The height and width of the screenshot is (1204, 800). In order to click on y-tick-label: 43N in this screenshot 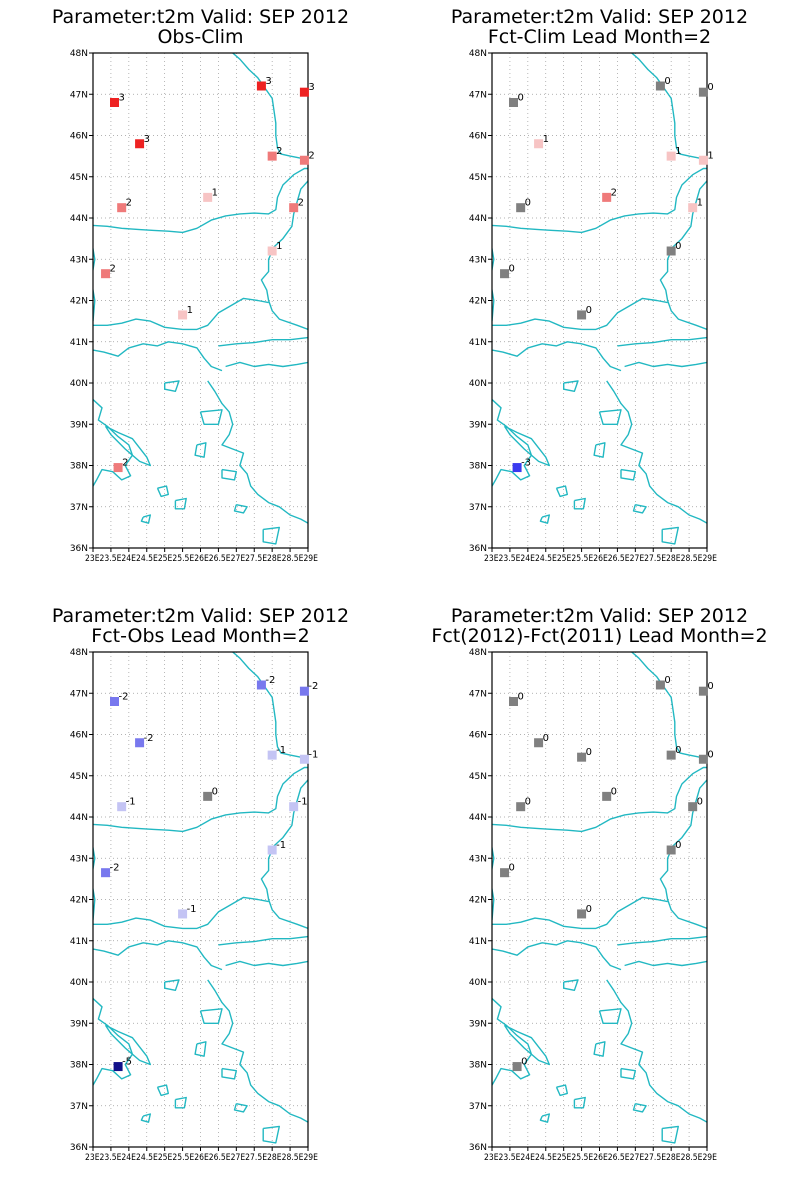, I will do `click(478, 859)`.